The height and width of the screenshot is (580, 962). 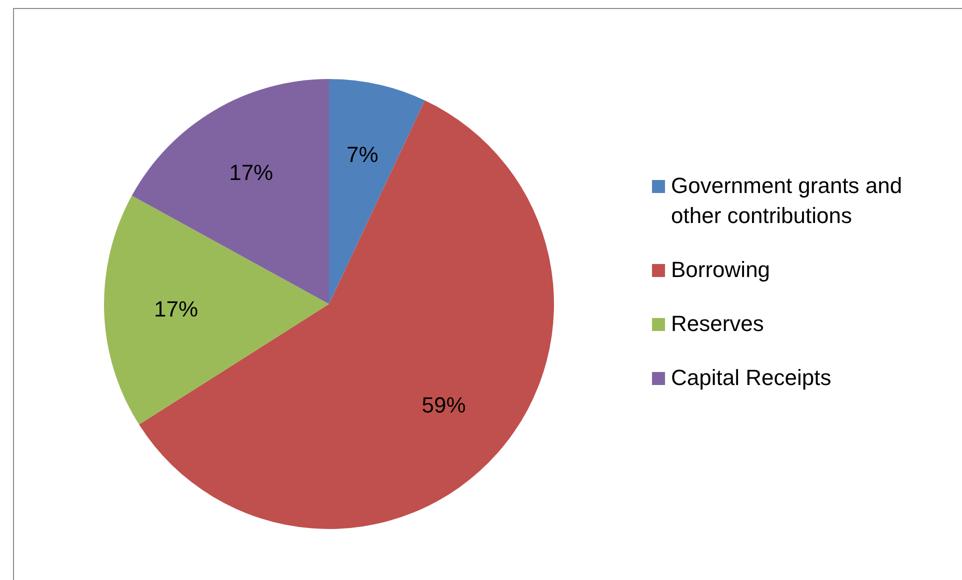 What do you see at coordinates (720, 270) in the screenshot?
I see `legend-label: Borrowing` at bounding box center [720, 270].